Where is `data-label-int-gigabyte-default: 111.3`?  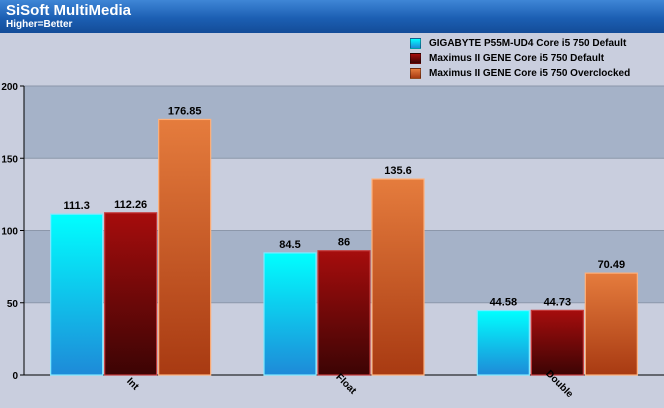 data-label-int-gigabyte-default: 111.3 is located at coordinates (77, 206).